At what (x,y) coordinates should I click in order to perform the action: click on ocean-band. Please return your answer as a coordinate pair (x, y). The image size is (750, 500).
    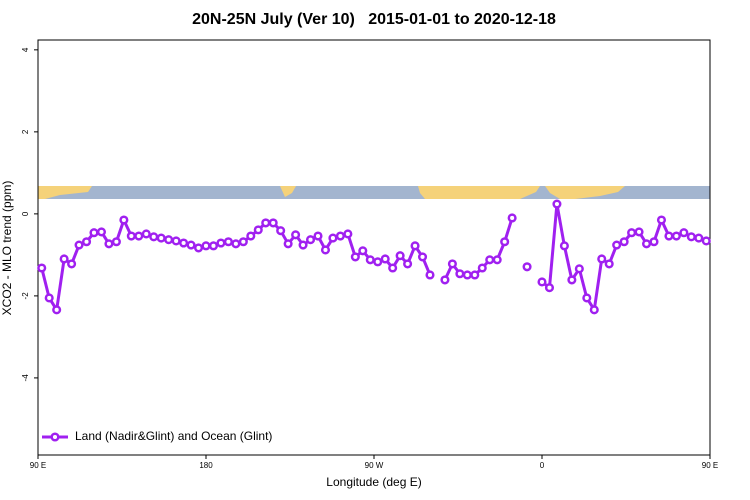
    Looking at the image, I should click on (374, 192).